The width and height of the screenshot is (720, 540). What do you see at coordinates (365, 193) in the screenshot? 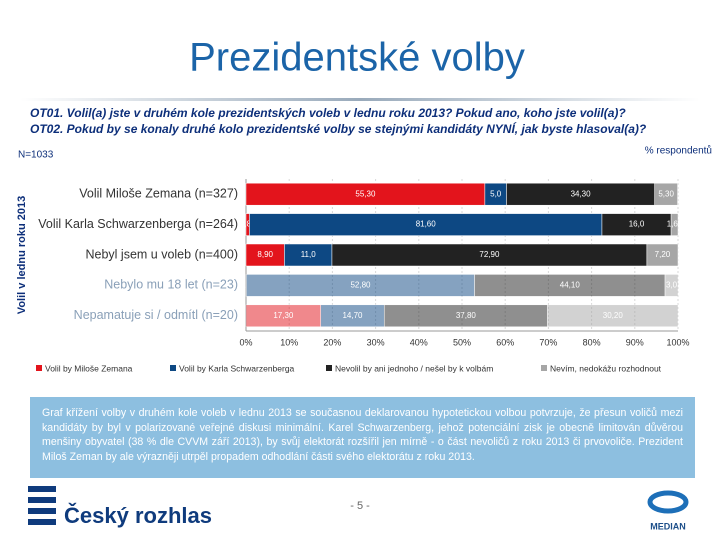
I see `value-label: 55,30` at bounding box center [365, 193].